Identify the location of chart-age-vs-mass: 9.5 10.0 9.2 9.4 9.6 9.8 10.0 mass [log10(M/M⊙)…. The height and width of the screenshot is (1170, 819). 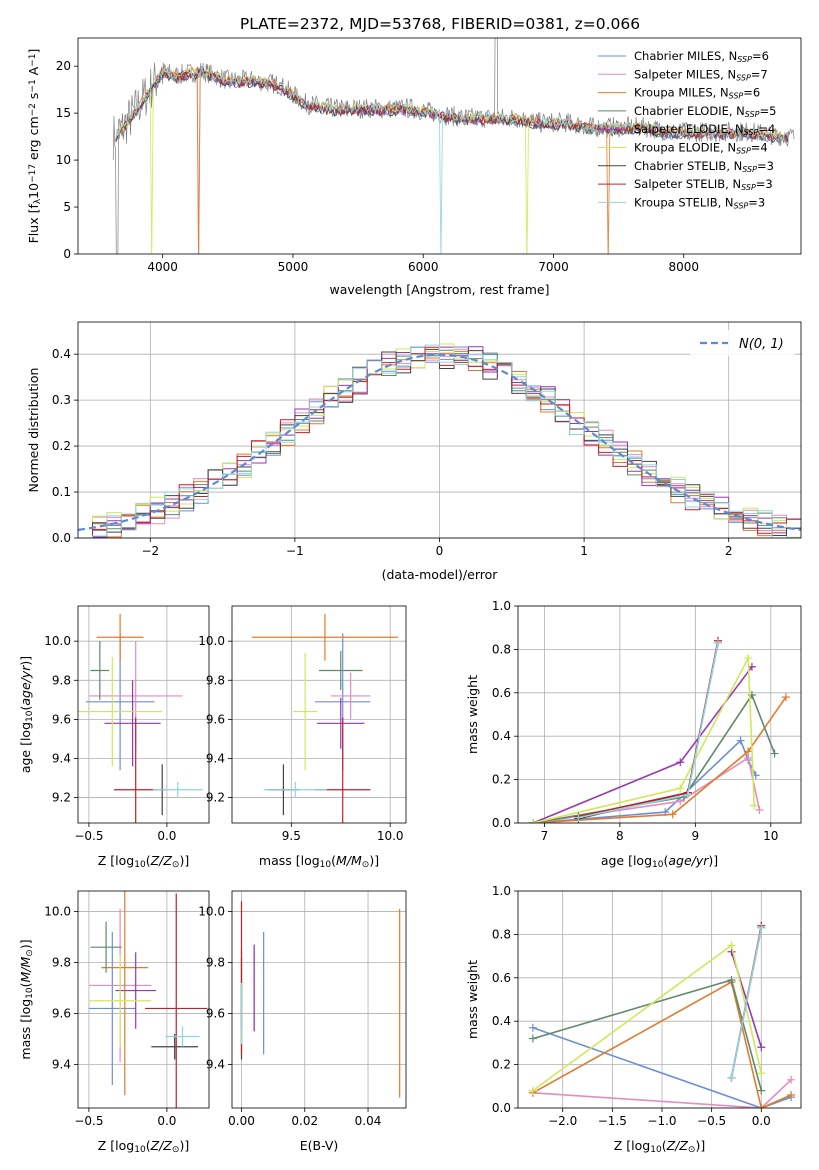
(302, 737).